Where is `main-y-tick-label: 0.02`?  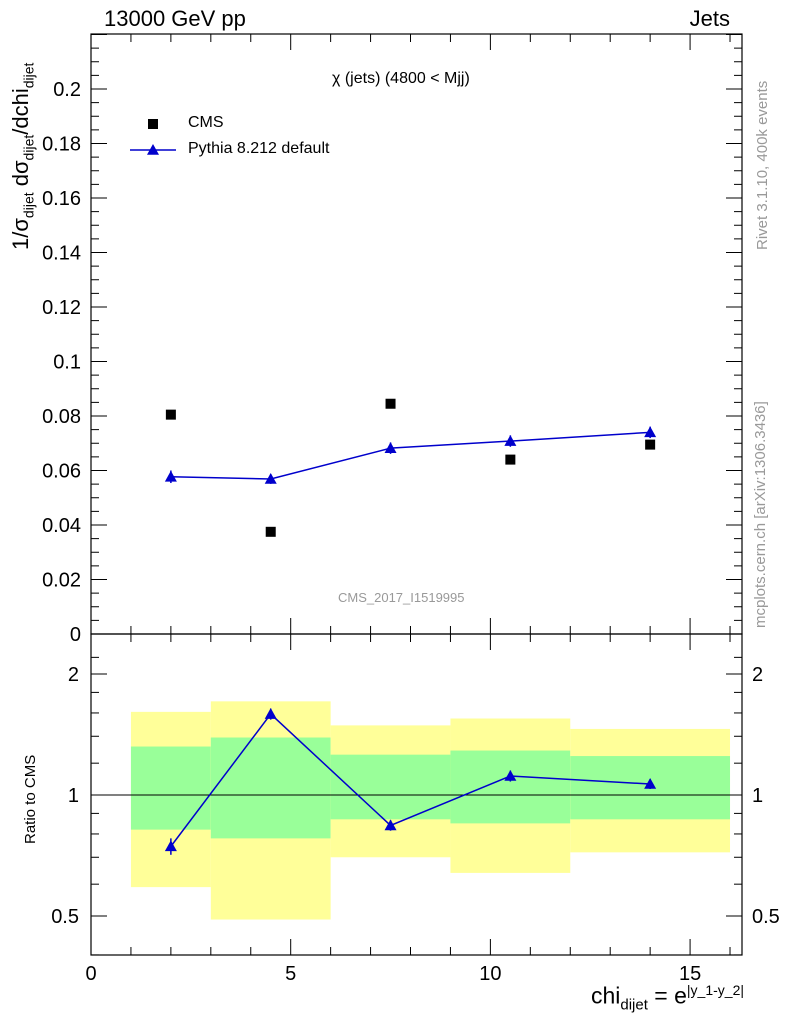 main-y-tick-label: 0.02 is located at coordinates (61, 581).